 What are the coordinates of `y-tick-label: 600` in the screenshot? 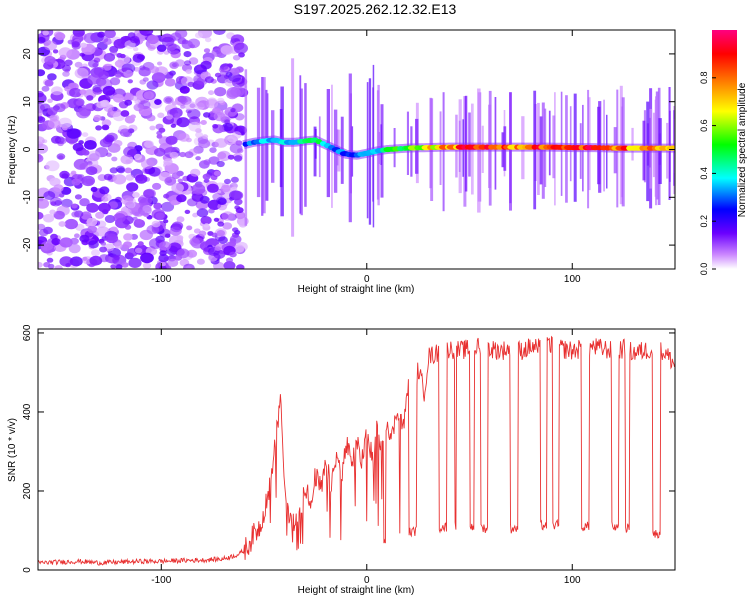 It's located at (27, 332).